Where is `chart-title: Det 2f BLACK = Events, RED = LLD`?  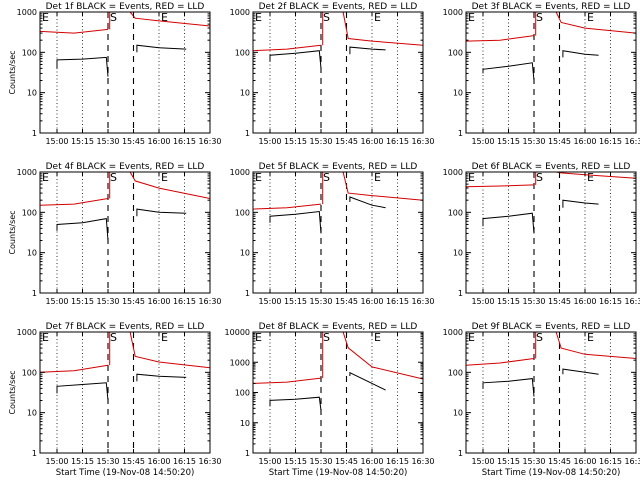 chart-title: Det 2f BLACK = Events, RED = LLD is located at coordinates (338, 7).